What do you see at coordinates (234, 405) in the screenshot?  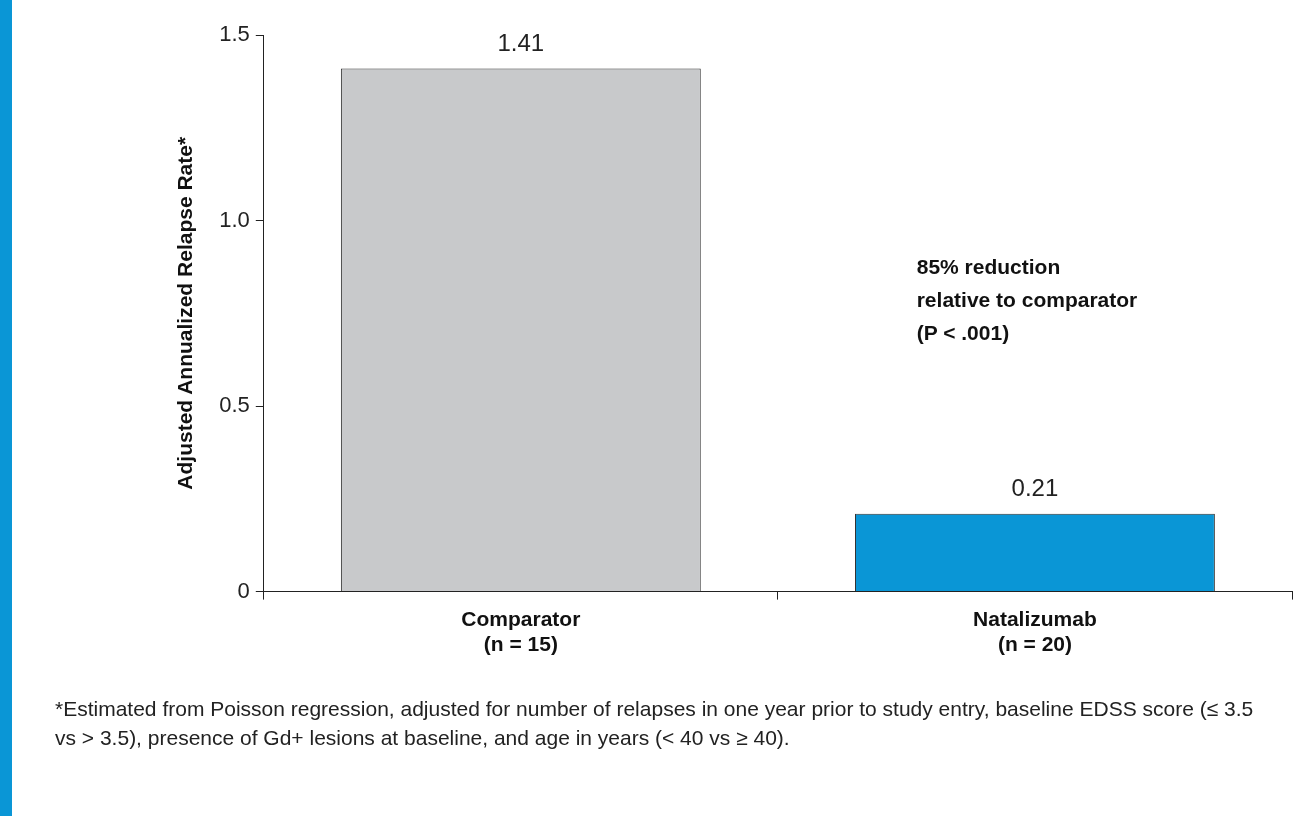 I see `y-tick-label: 0.5` at bounding box center [234, 405].